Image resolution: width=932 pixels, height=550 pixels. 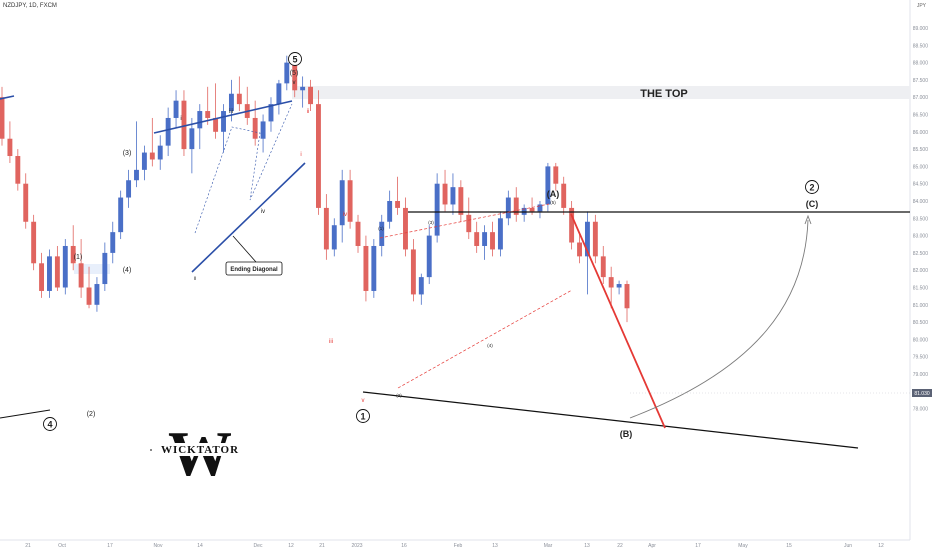 What do you see at coordinates (719, 319) in the screenshot?
I see `projection-curve` at bounding box center [719, 319].